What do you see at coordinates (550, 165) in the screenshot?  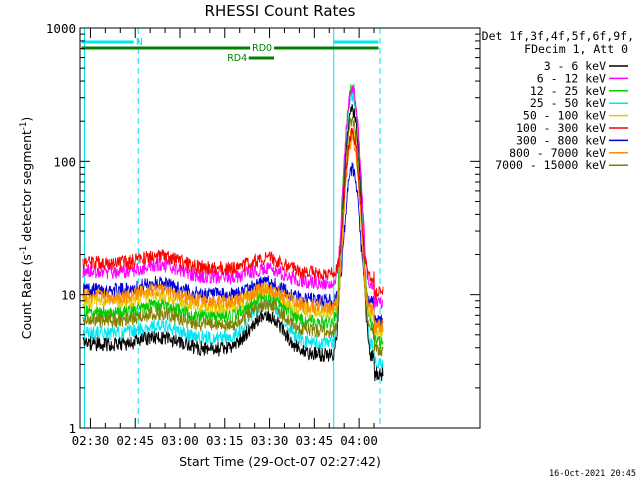 I see `legend-label: 7000 - 15000 keV` at bounding box center [550, 165].